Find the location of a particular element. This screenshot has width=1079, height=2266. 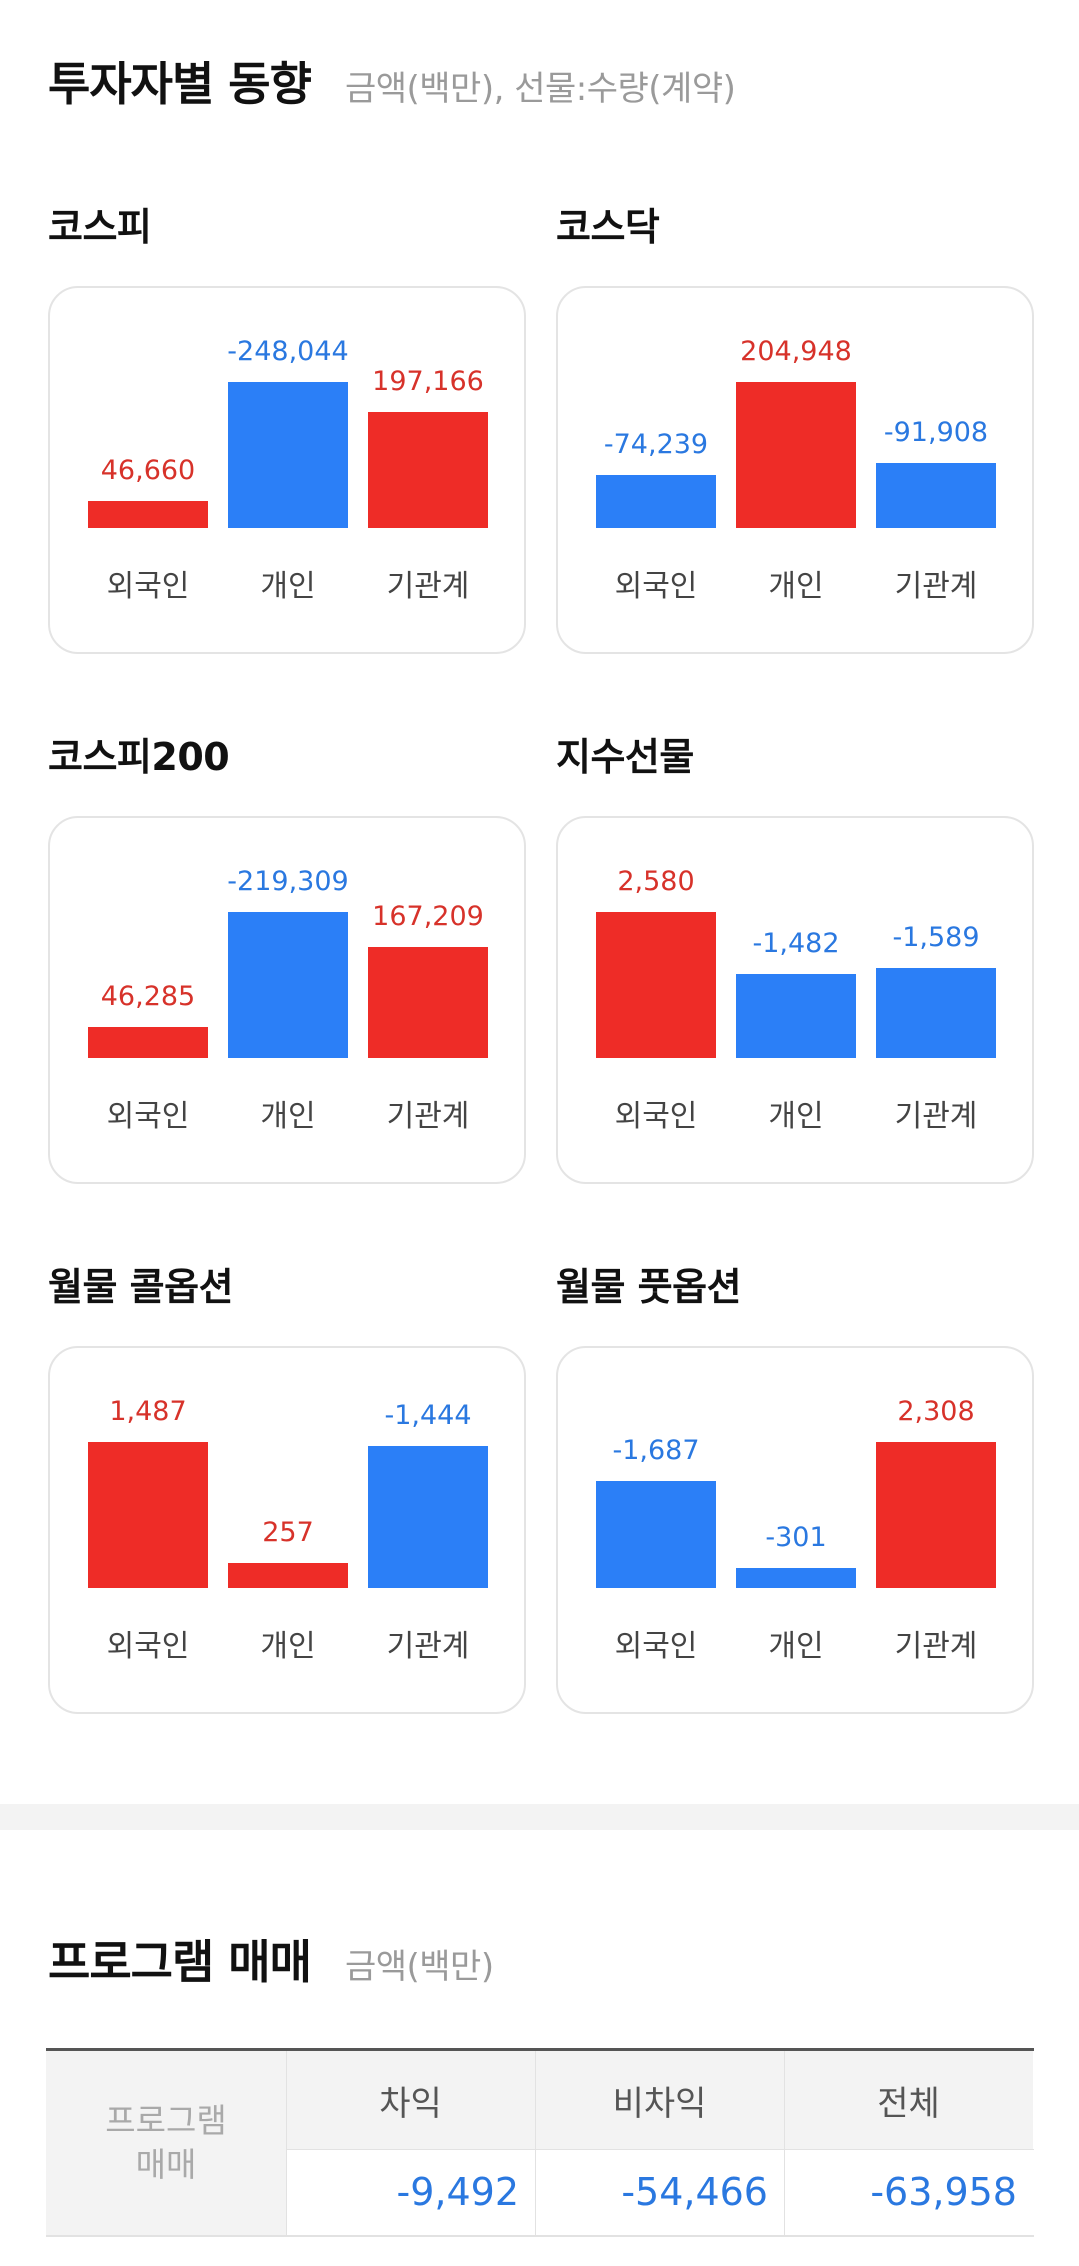

chart-card: 46,660 외국인 -248,044 개인 197,166 기관계 is located at coordinates (287, 470).